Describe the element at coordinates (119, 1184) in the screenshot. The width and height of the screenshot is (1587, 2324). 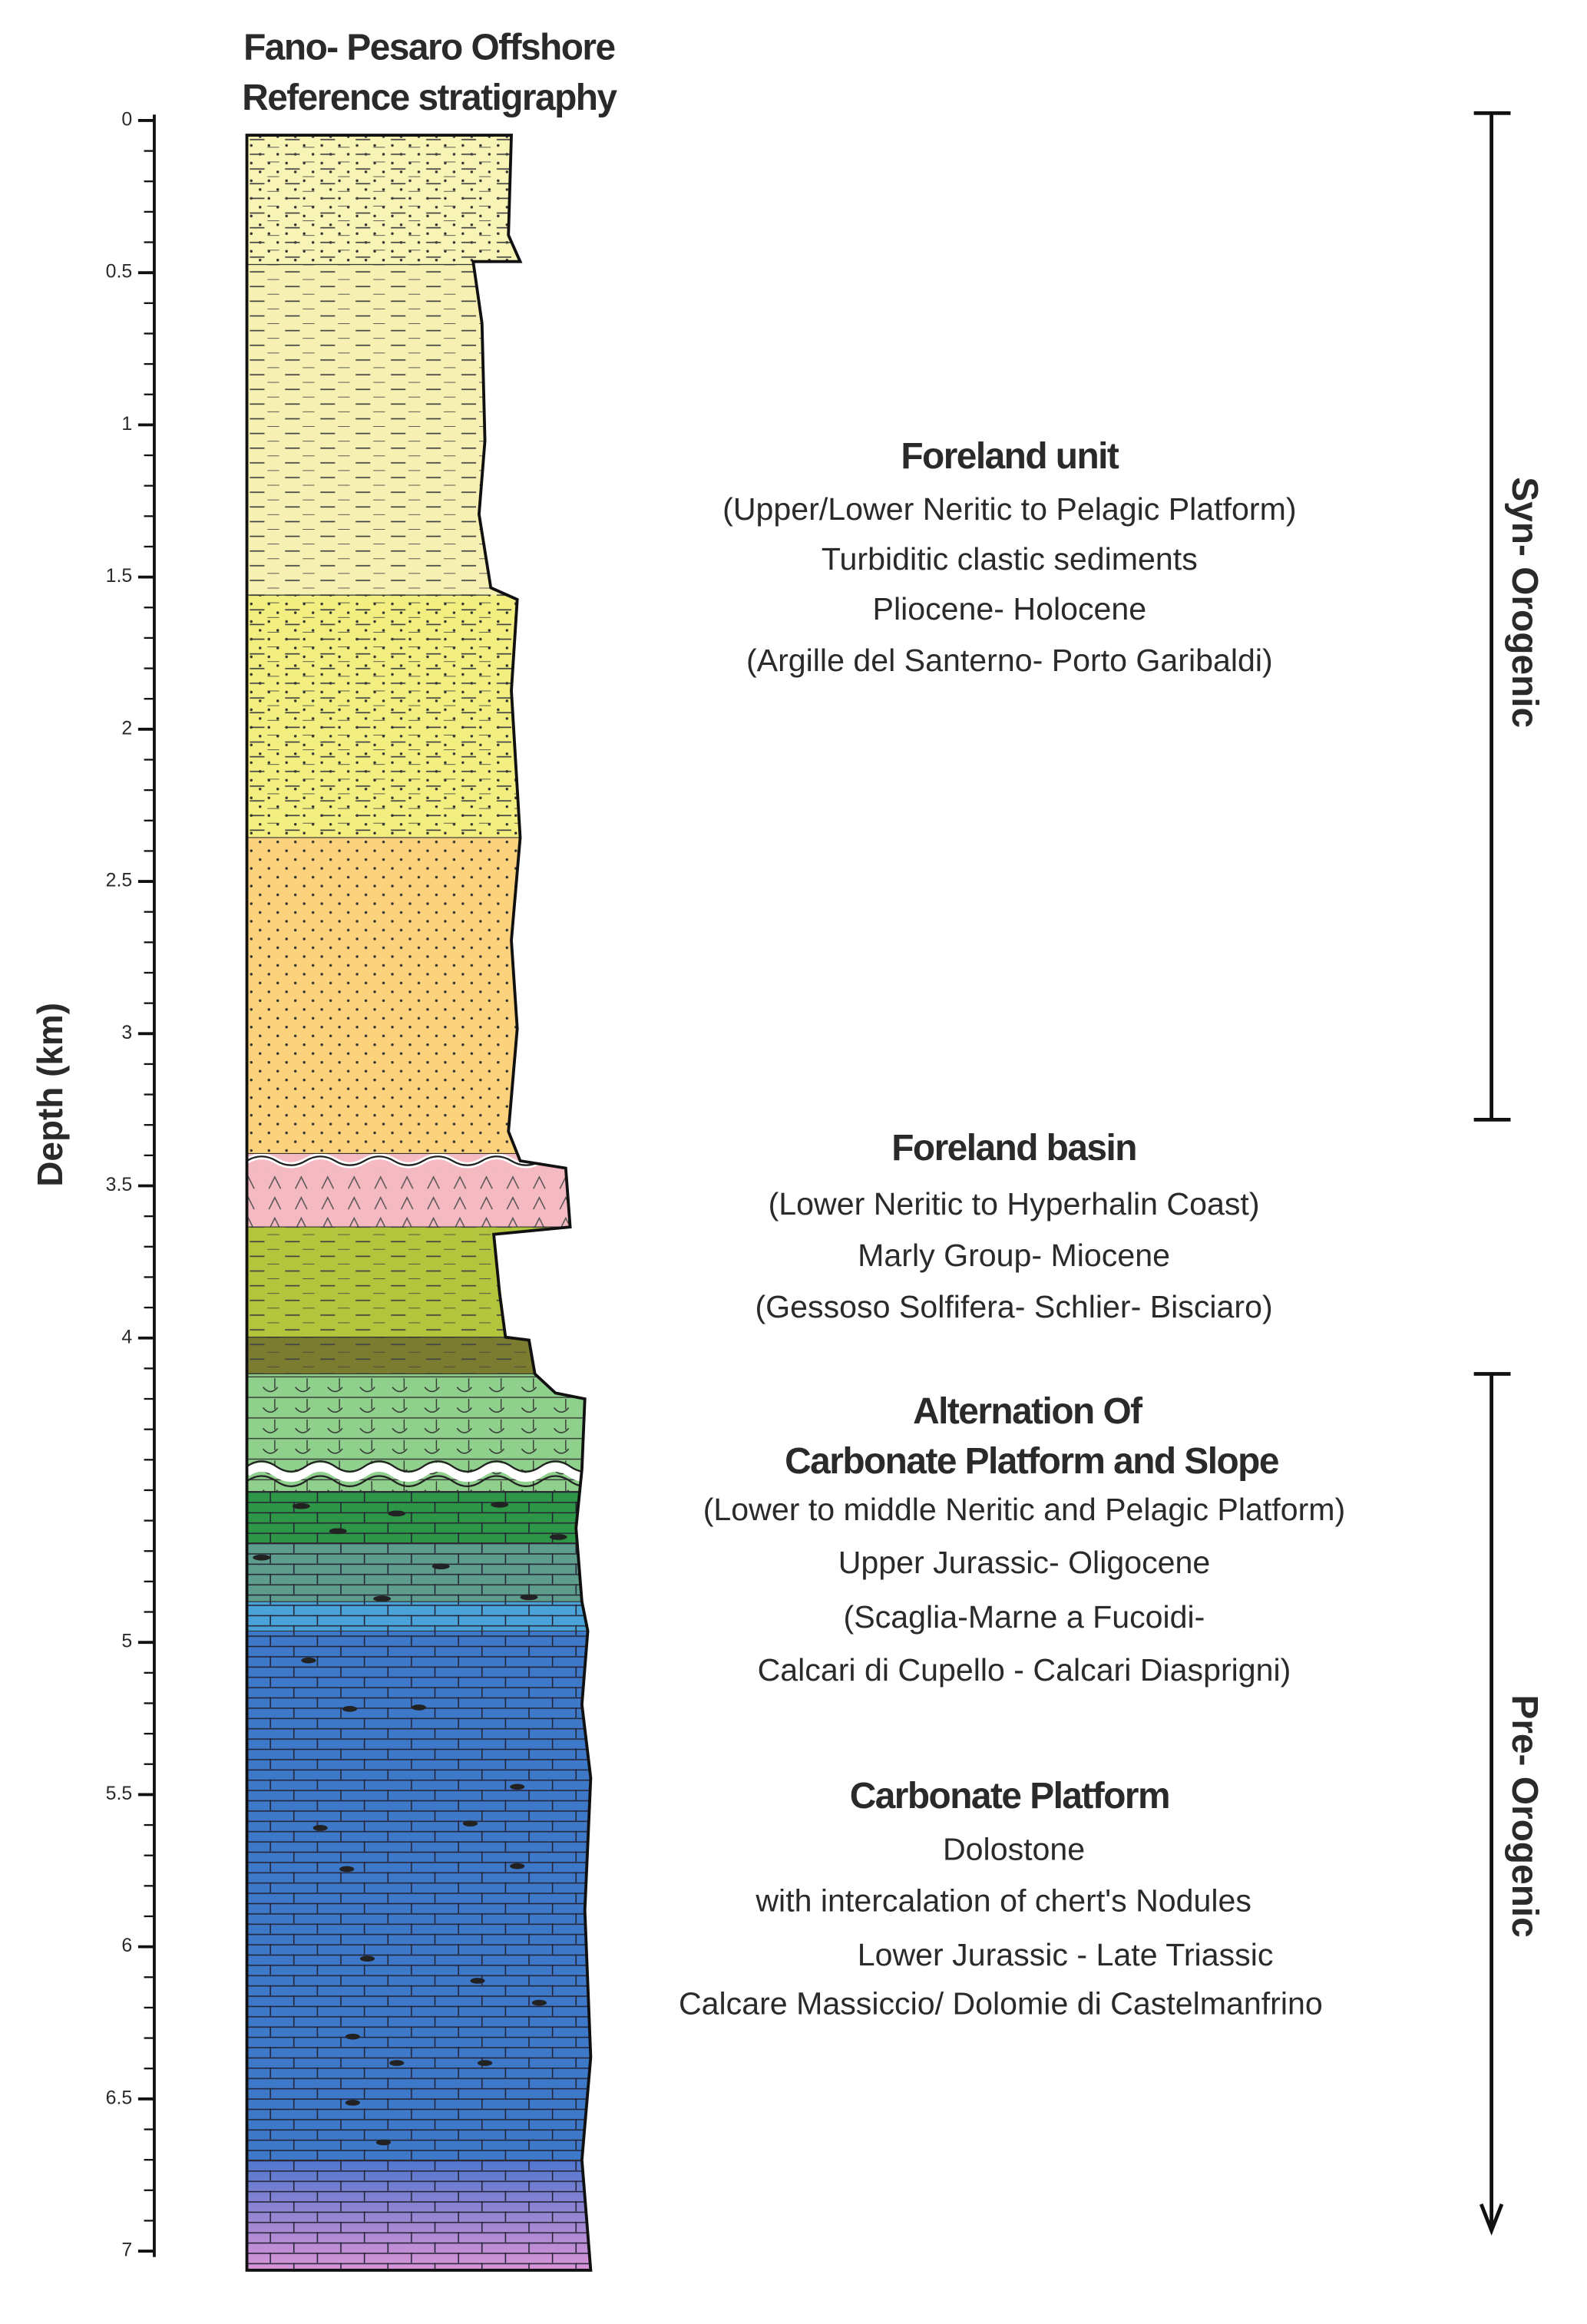
I see `tick-label: 3.5` at that location.